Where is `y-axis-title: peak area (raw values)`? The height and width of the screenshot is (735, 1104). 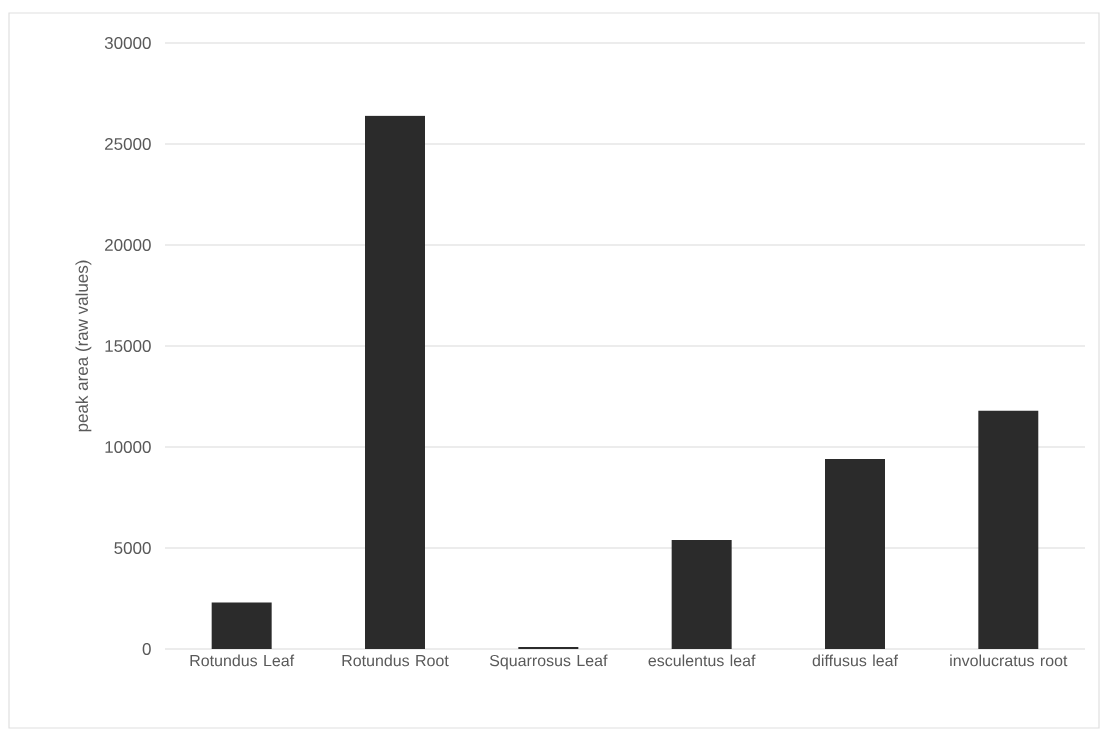
y-axis-title: peak area (raw values) is located at coordinates (83, 346).